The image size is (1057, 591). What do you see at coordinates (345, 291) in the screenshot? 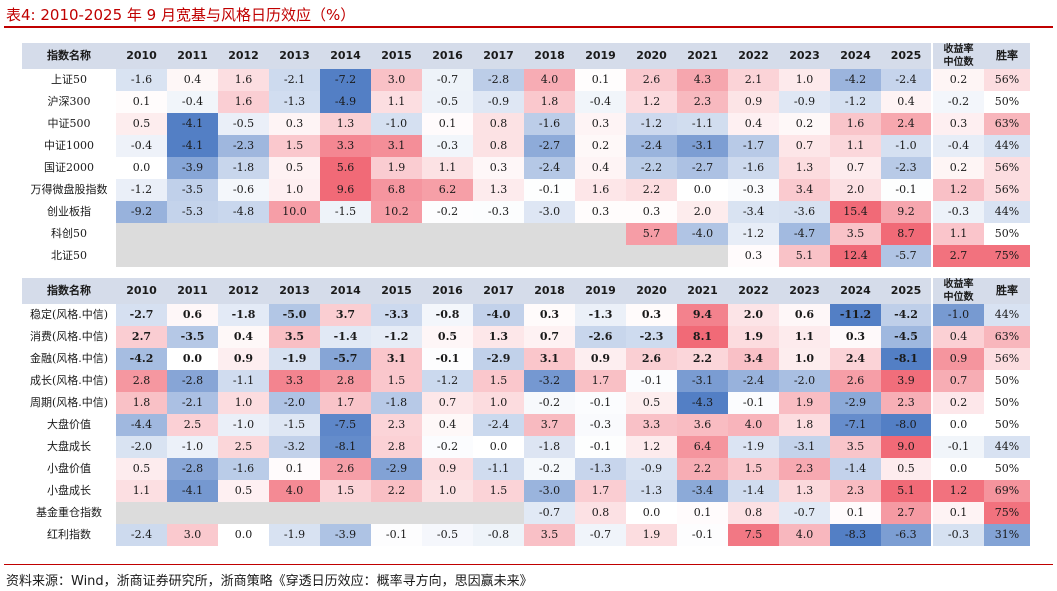
I see `col-header-year: 2014` at bounding box center [345, 291].